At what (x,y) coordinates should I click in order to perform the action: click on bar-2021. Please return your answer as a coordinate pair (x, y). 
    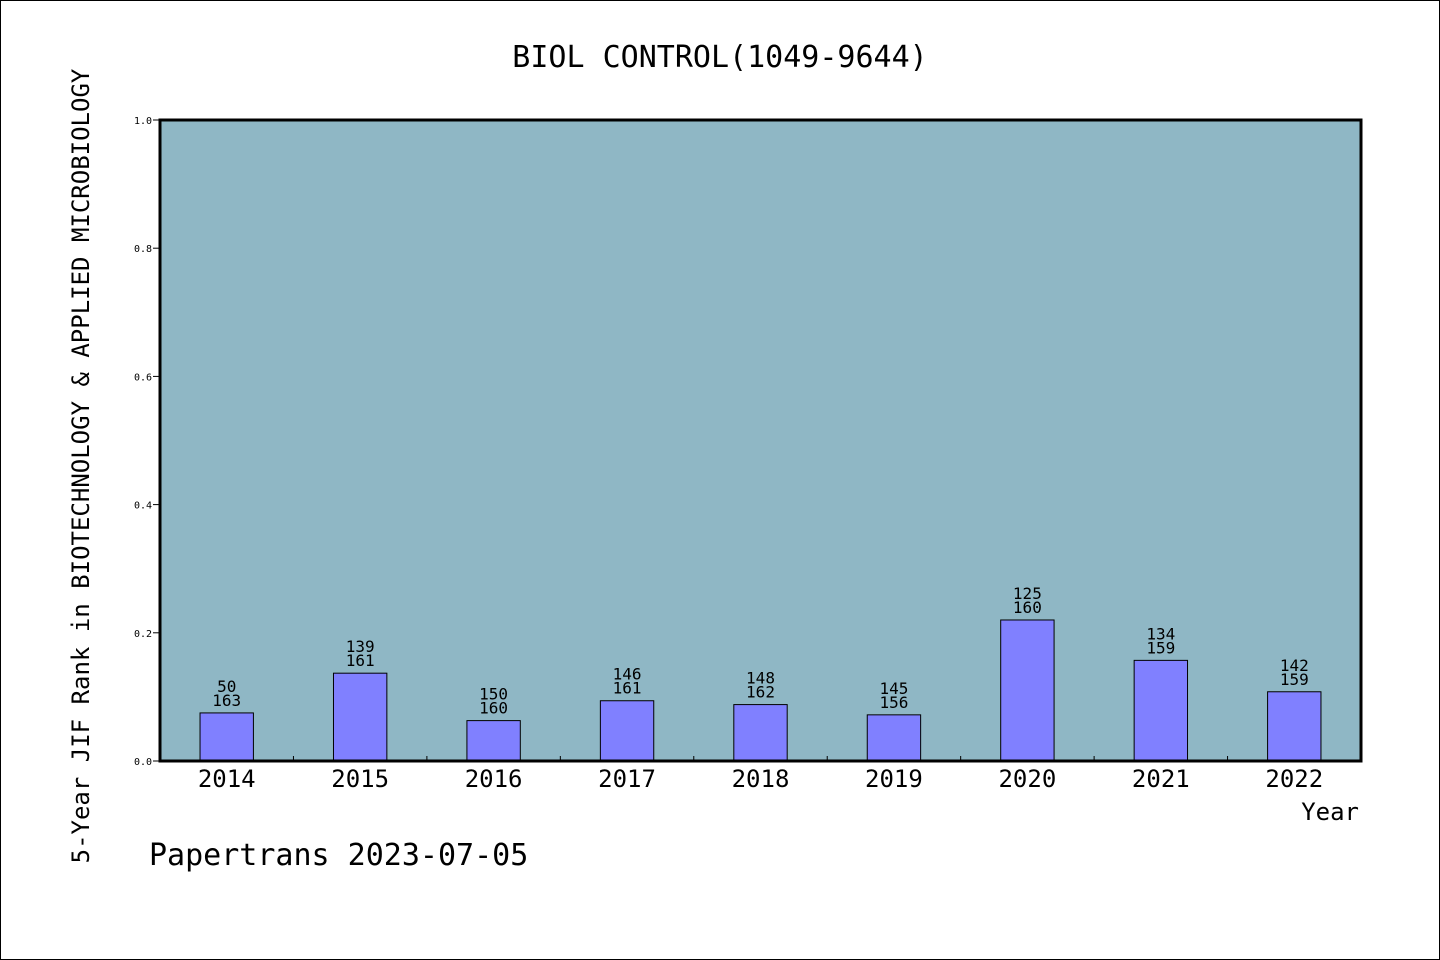
    Looking at the image, I should click on (1161, 710).